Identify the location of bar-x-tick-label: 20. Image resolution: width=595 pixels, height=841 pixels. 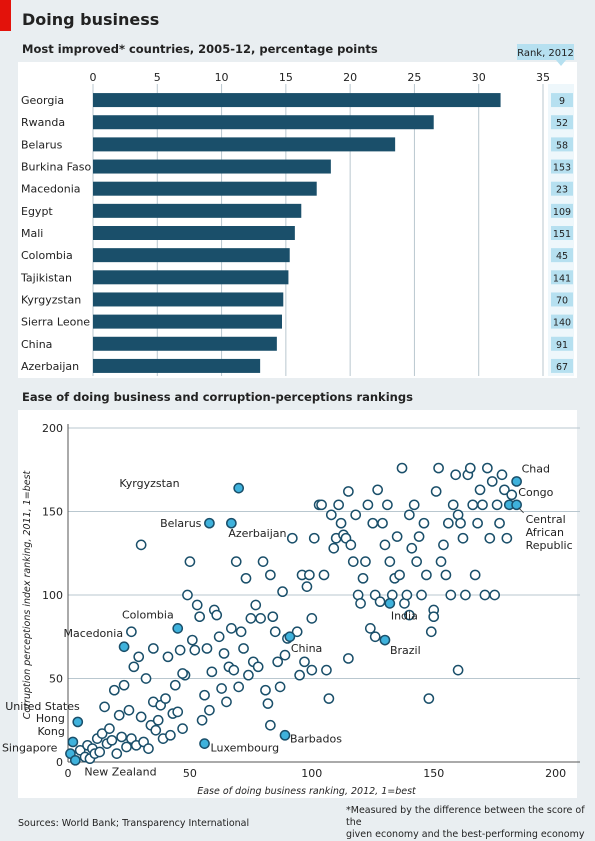
(350, 77).